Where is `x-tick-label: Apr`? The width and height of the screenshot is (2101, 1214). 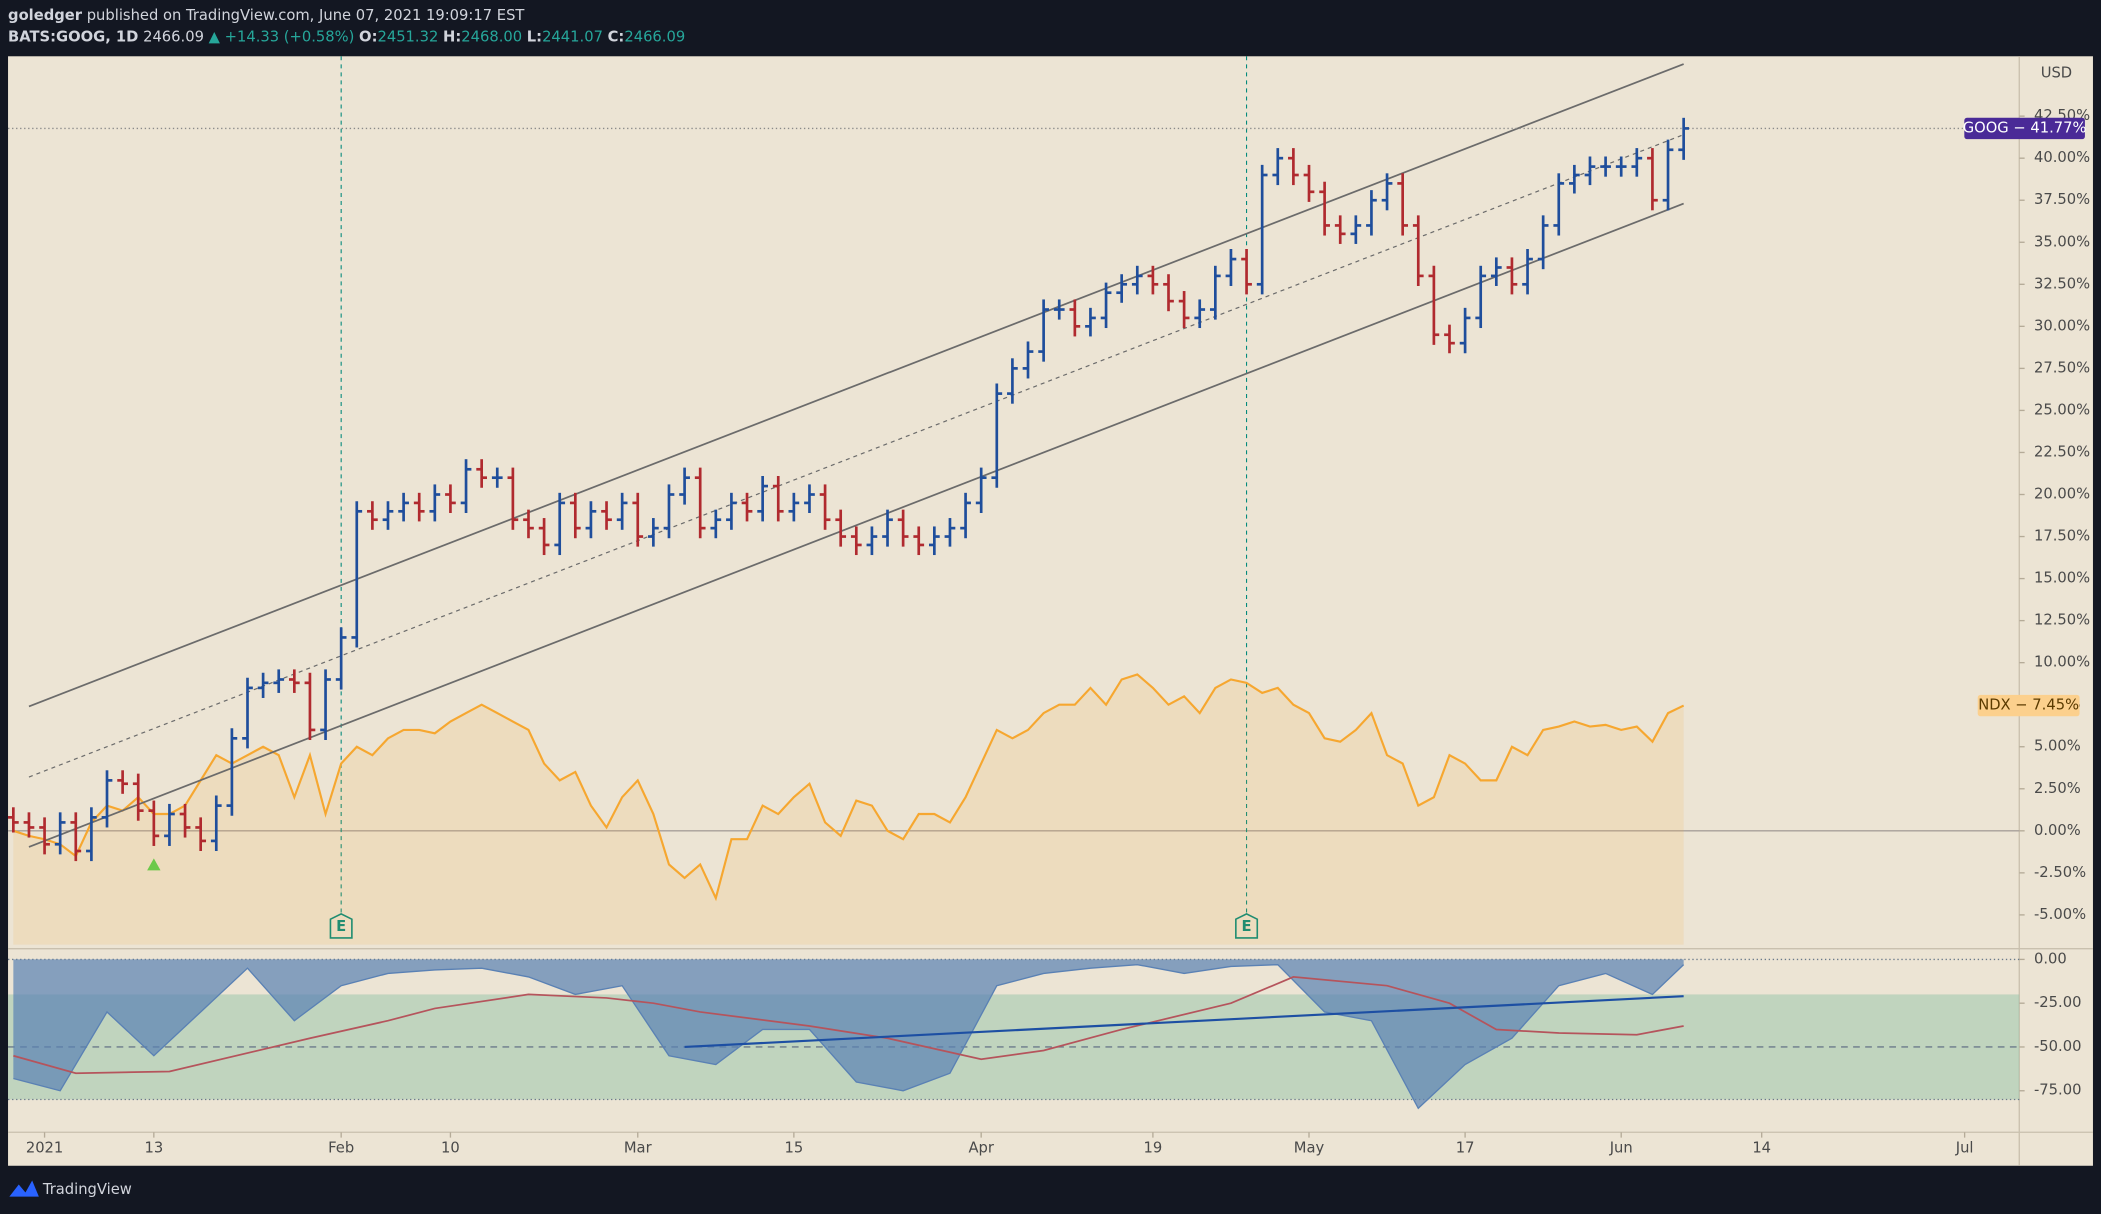 x-tick-label: Apr is located at coordinates (981, 1147).